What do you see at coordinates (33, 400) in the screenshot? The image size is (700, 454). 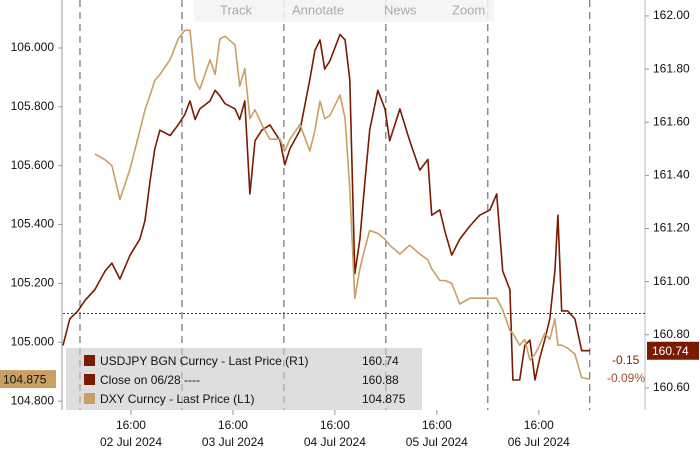 I see `y-tick-label: 104.800` at bounding box center [33, 400].